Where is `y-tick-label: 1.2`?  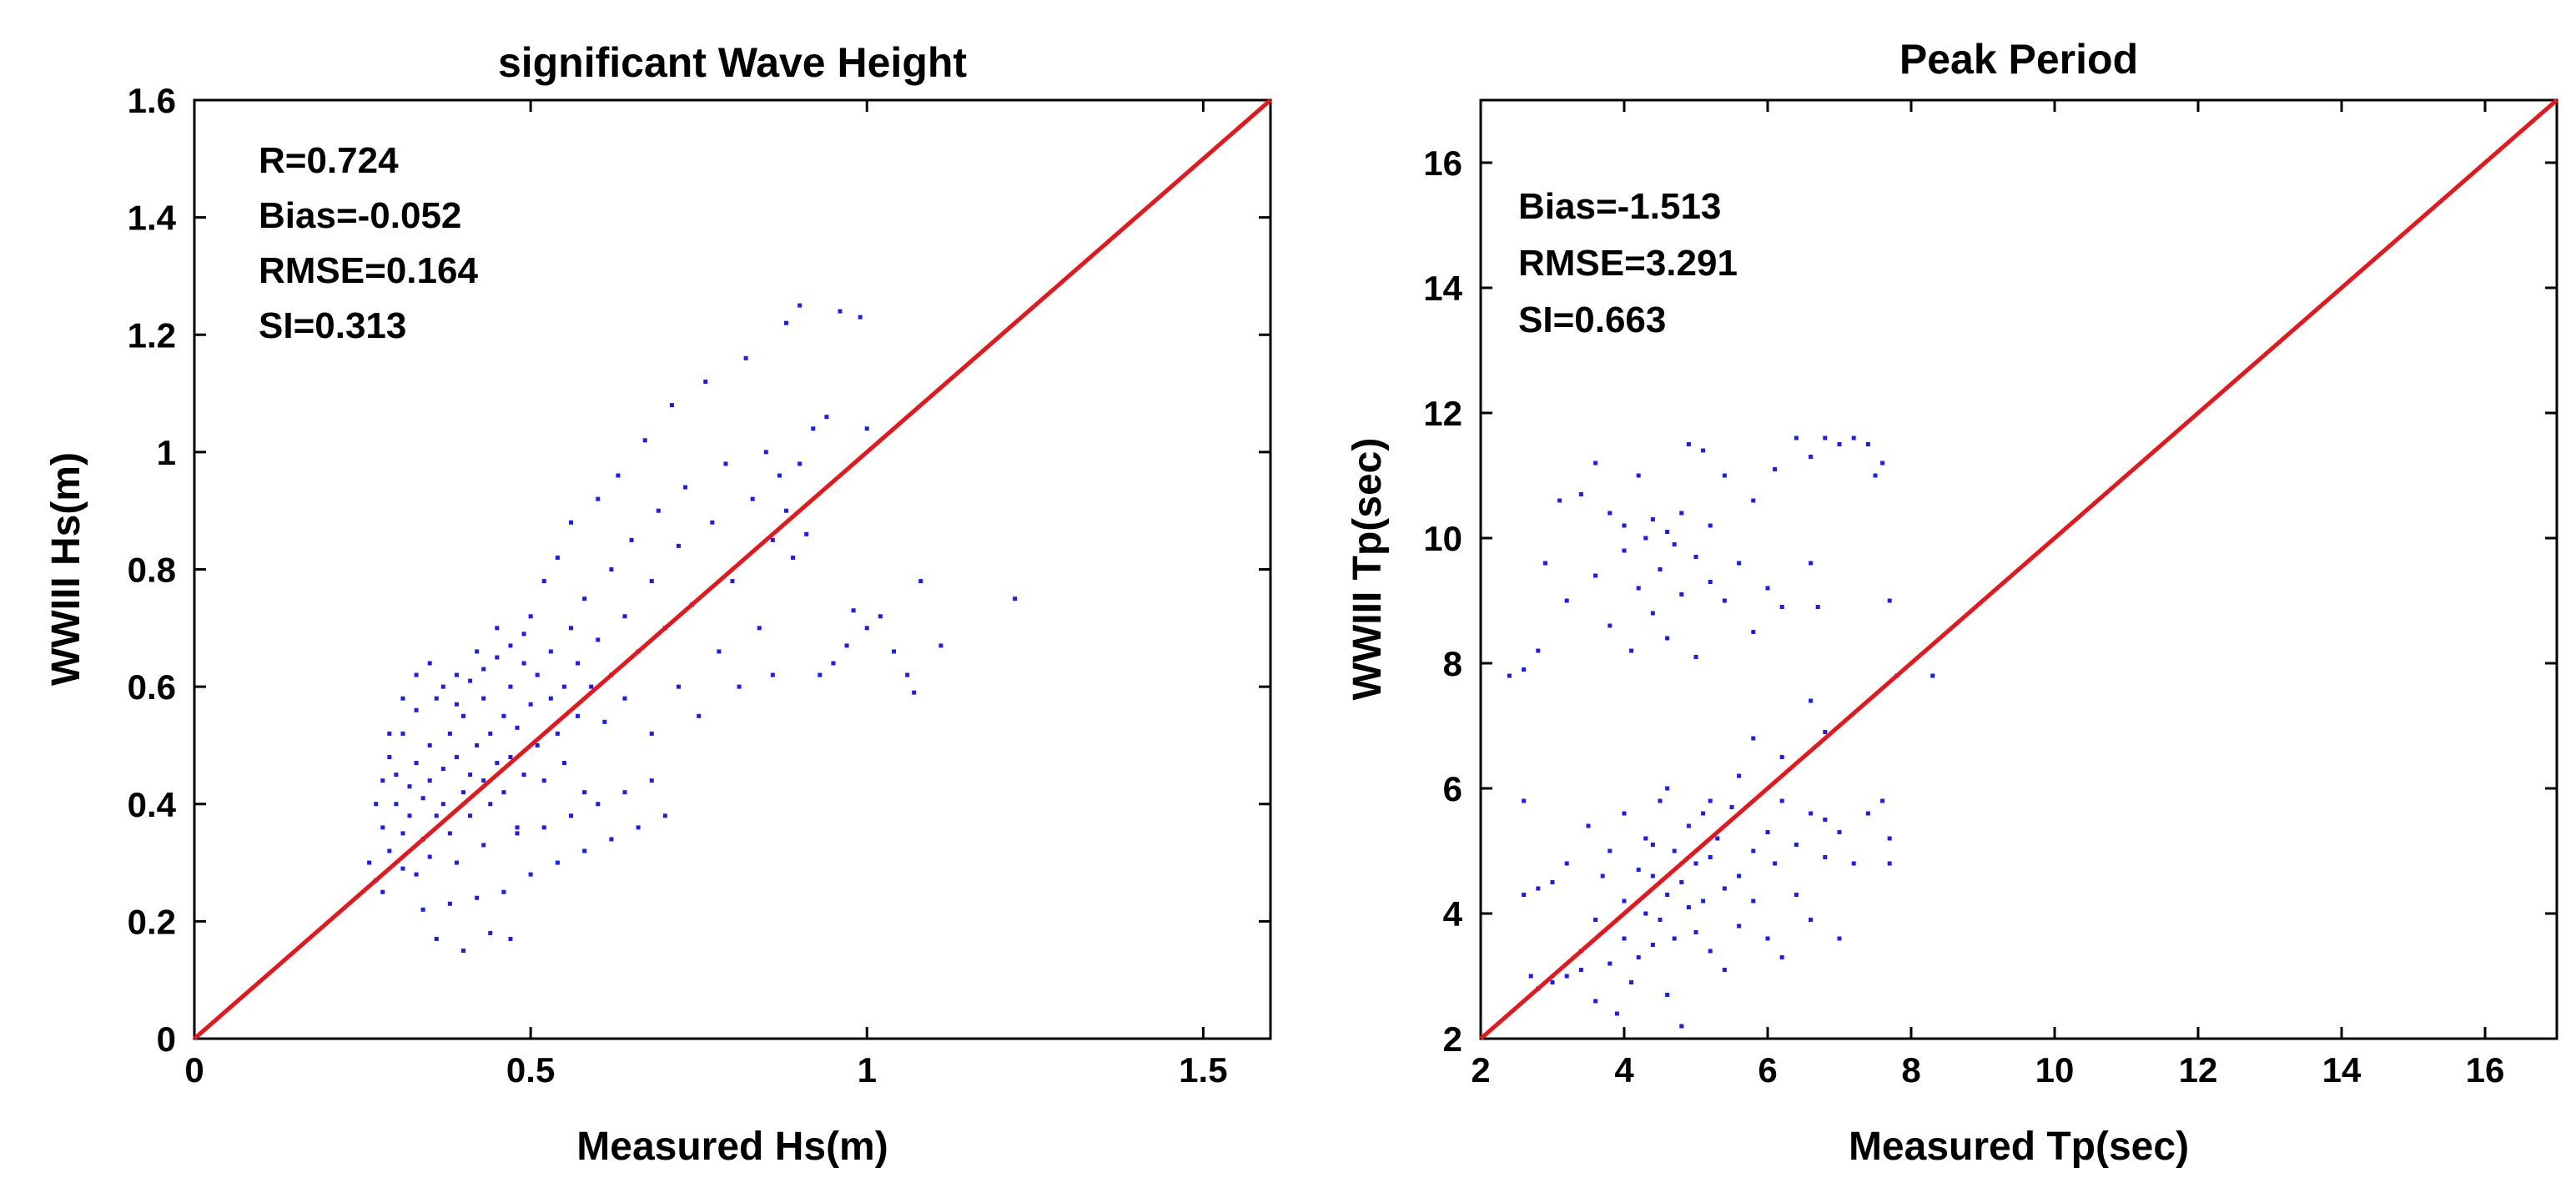
y-tick-label: 1.2 is located at coordinates (152, 335).